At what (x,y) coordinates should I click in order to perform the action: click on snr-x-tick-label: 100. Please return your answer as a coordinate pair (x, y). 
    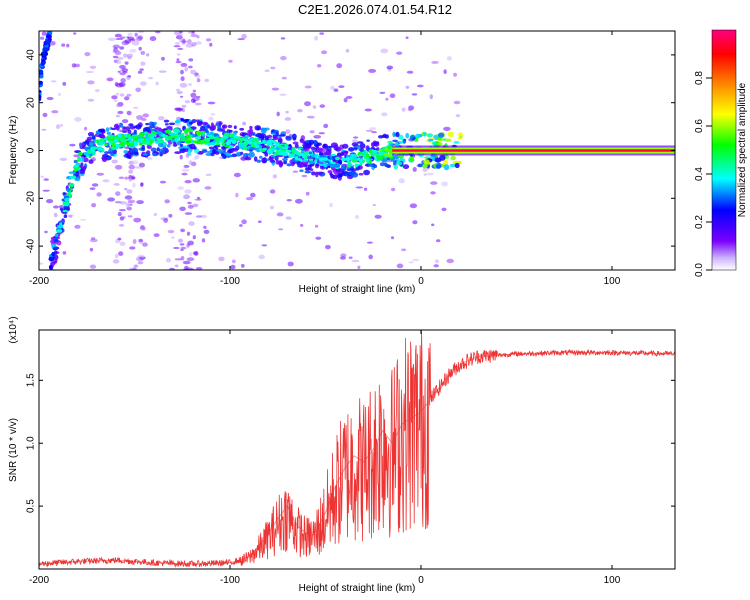
    Looking at the image, I should click on (612, 580).